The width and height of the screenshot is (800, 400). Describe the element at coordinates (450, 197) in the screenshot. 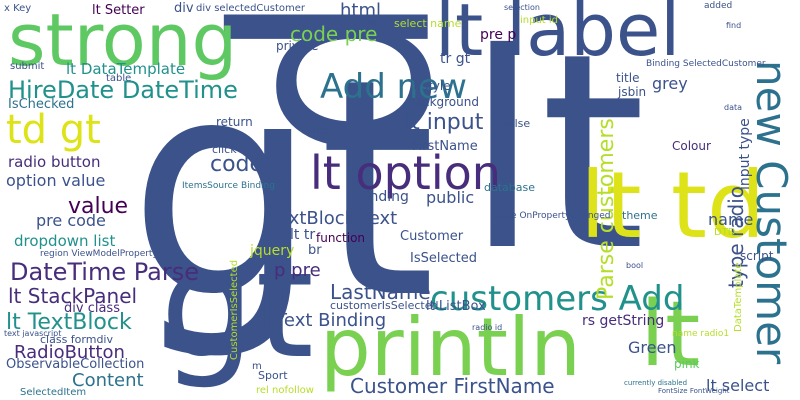

I see `word-public: public` at that location.